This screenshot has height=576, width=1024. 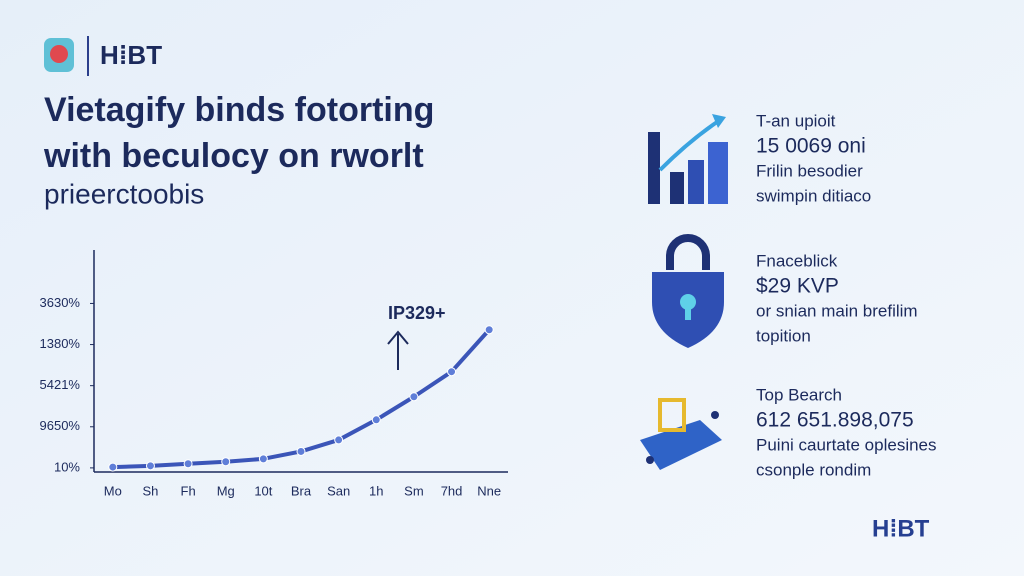 What do you see at coordinates (113, 490) in the screenshot?
I see `x-tick-label: Mo` at bounding box center [113, 490].